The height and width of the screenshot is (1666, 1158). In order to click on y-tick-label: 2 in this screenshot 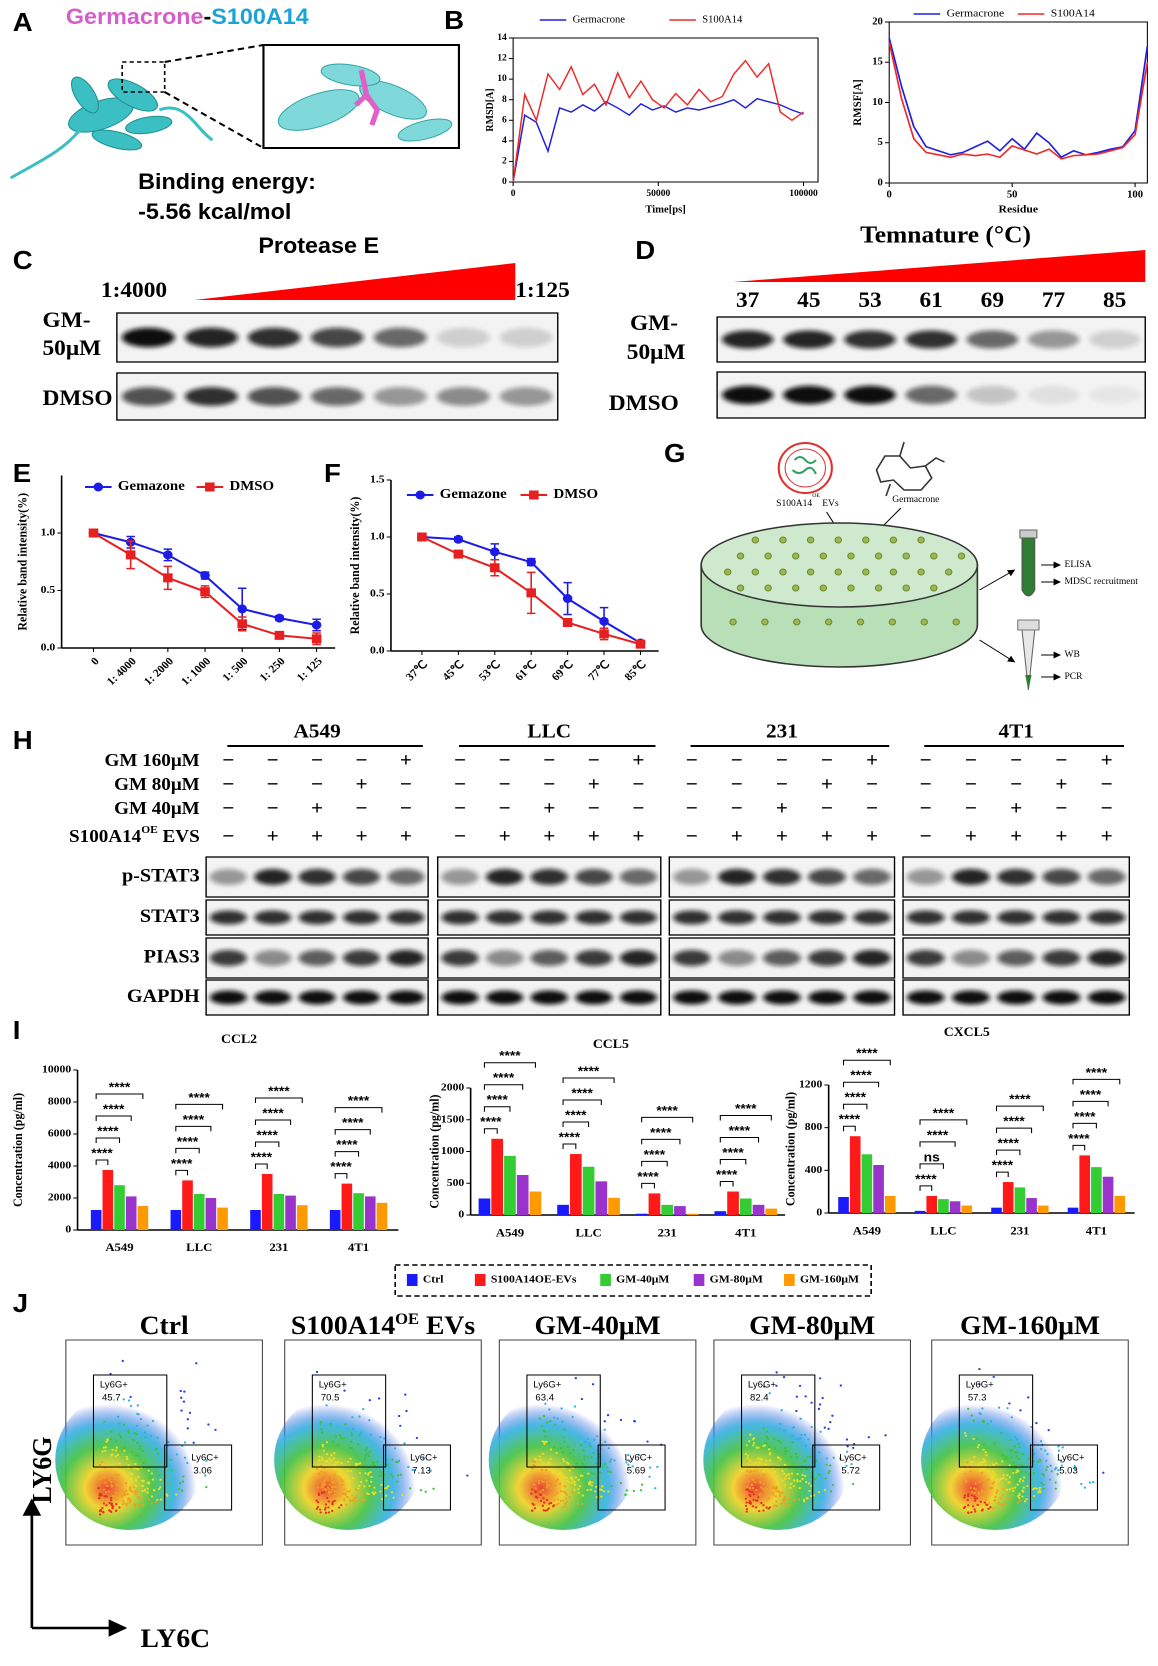, I will do `click(504, 162)`.